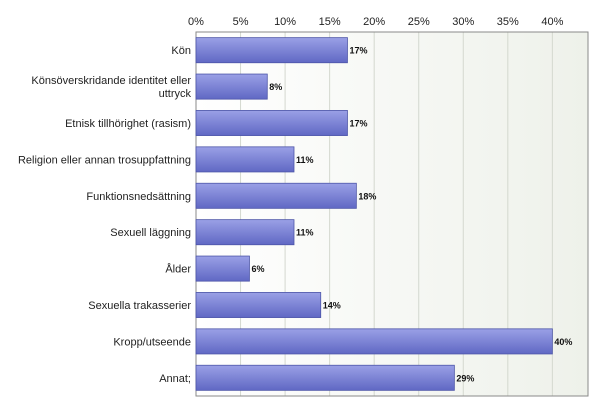 This screenshot has height=410, width=600. What do you see at coordinates (374, 22) in the screenshot?
I see `x-tick-label: 20%` at bounding box center [374, 22].